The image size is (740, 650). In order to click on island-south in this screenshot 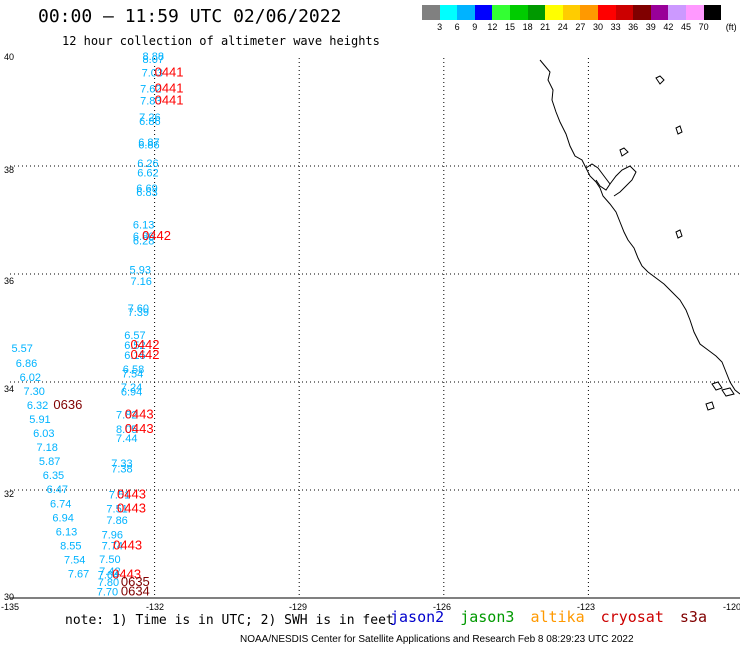, I will do `click(710, 406)`.